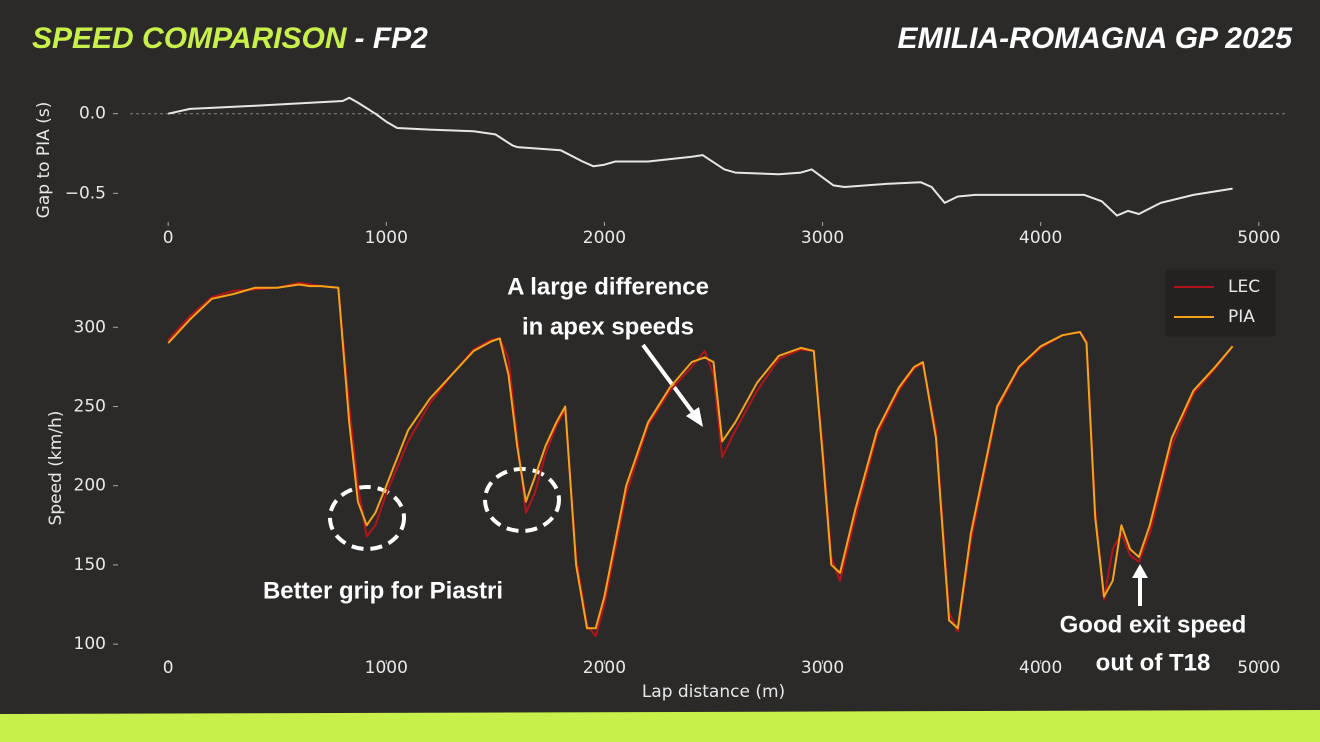  I want to click on annotation: Good exit speed, so click(1153, 624).